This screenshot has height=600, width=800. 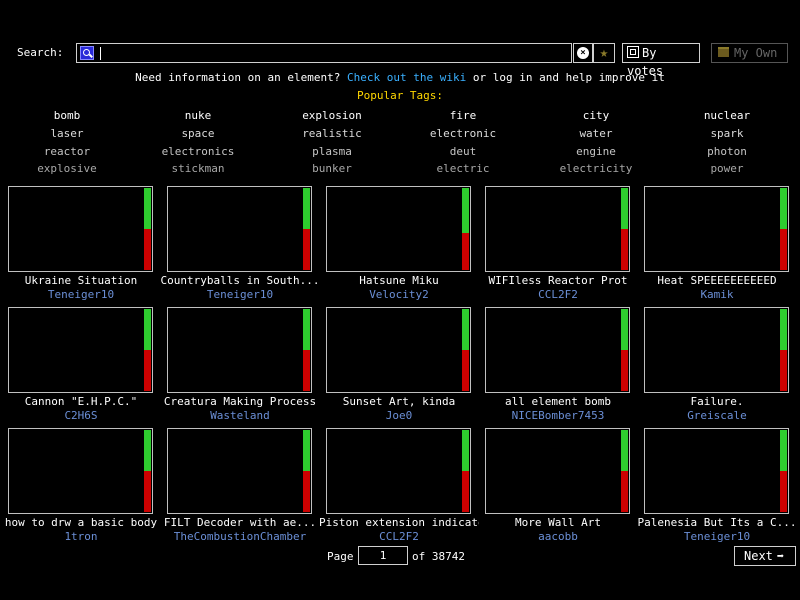 I want to click on save-title: WIFIless Reactor Prot, so click(x=558, y=280).